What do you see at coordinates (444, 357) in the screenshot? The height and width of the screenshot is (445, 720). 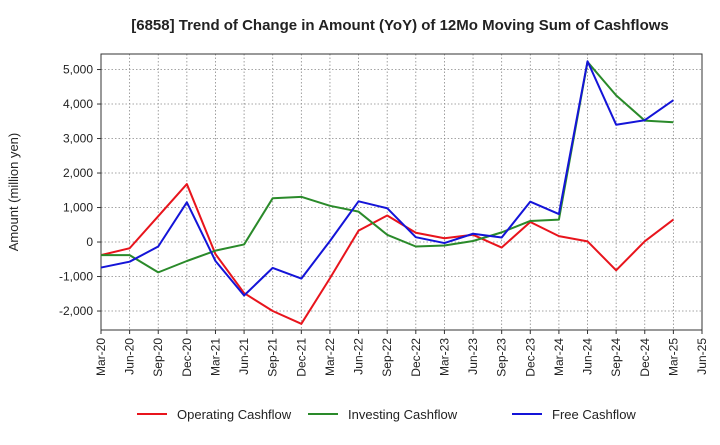 I see `x-tick-label: Mar-23` at bounding box center [444, 357].